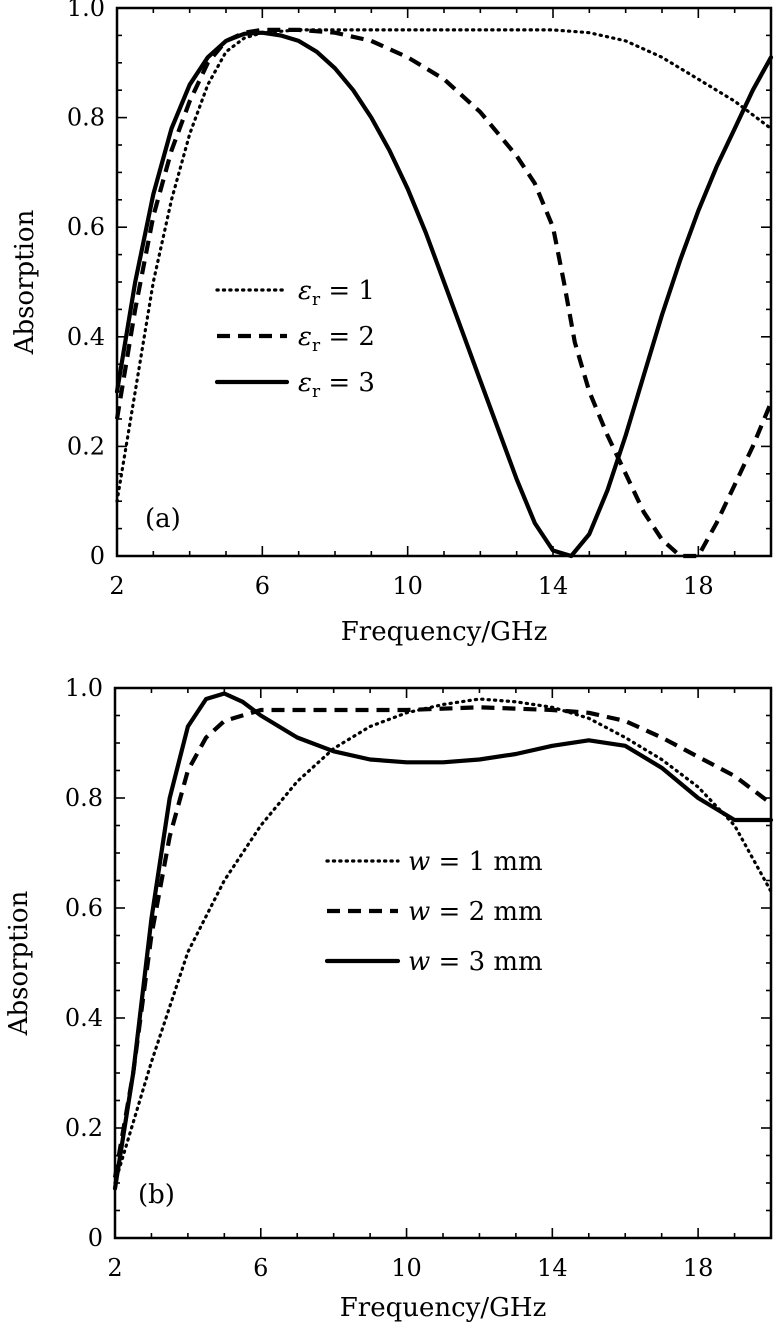 The width and height of the screenshot is (774, 1327). Describe the element at coordinates (163, 519) in the screenshot. I see `panel-label: (a)` at that location.